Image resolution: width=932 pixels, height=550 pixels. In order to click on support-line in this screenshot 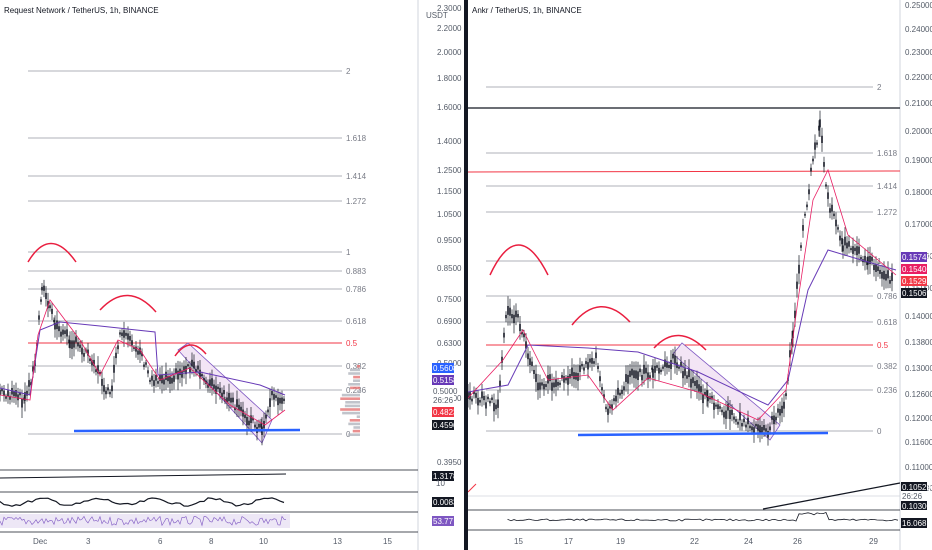, I will do `click(187, 430)`.